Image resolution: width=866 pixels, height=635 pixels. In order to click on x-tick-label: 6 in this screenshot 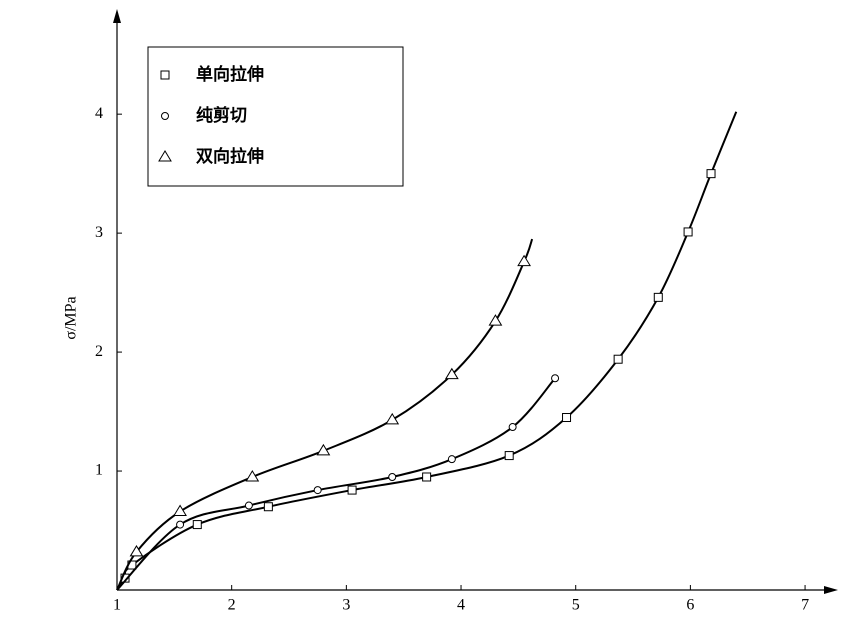, I will do `click(690, 605)`.